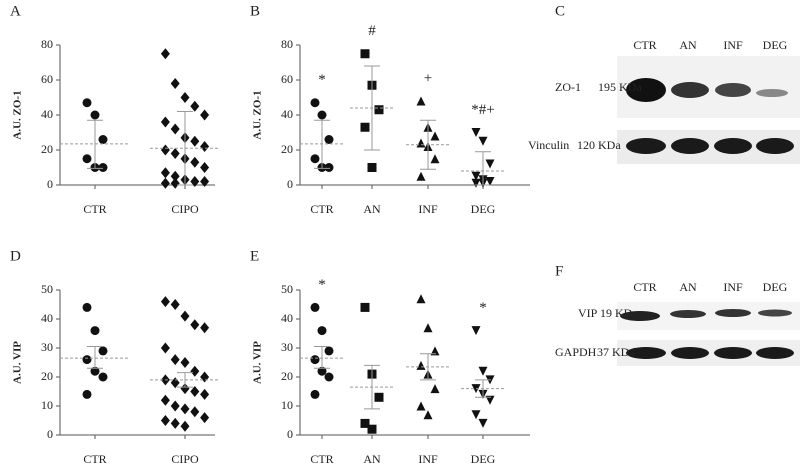 Image resolution: width=800 pixels, height=473 pixels. I want to click on y-tick-label: 0, so click(290, 434).